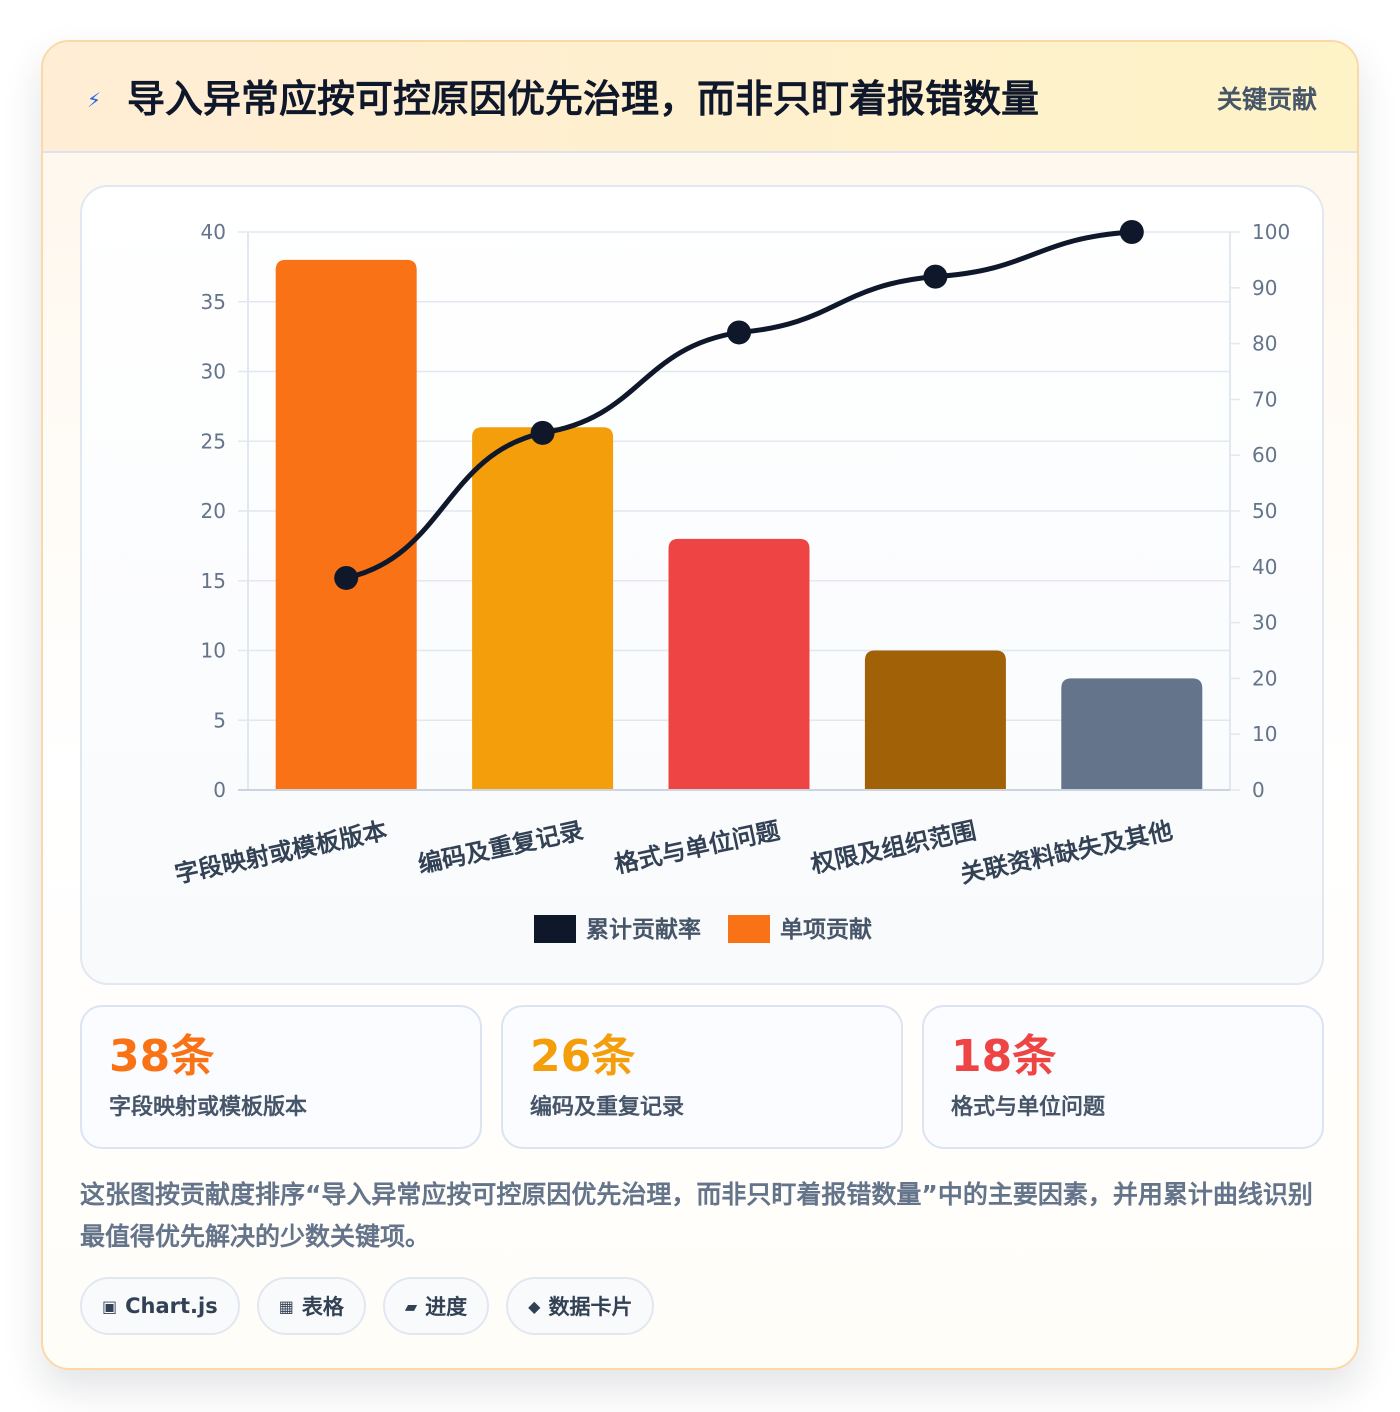 The height and width of the screenshot is (1412, 1400). I want to click on y-right-tick-label: 0, so click(1258, 790).